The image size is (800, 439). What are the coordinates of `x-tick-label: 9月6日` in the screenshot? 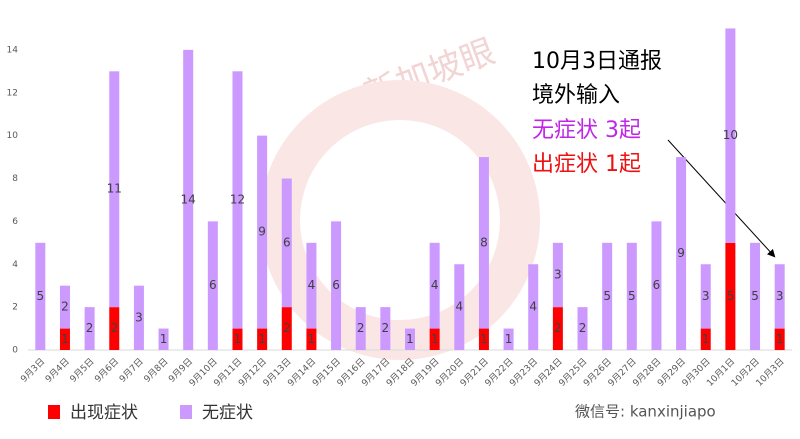 It's located at (107, 370).